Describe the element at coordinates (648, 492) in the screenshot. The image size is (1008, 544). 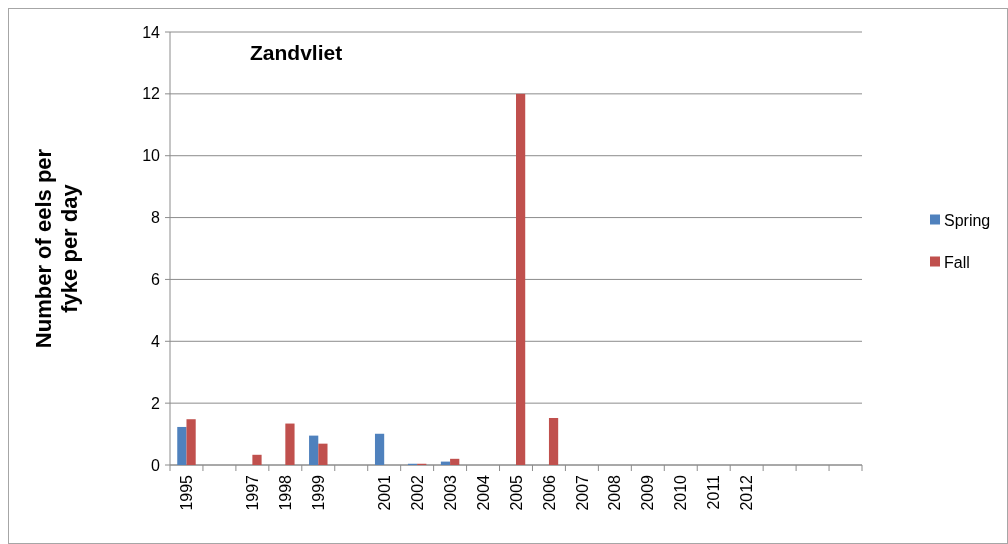
I see `x-tick-label: 2009` at that location.